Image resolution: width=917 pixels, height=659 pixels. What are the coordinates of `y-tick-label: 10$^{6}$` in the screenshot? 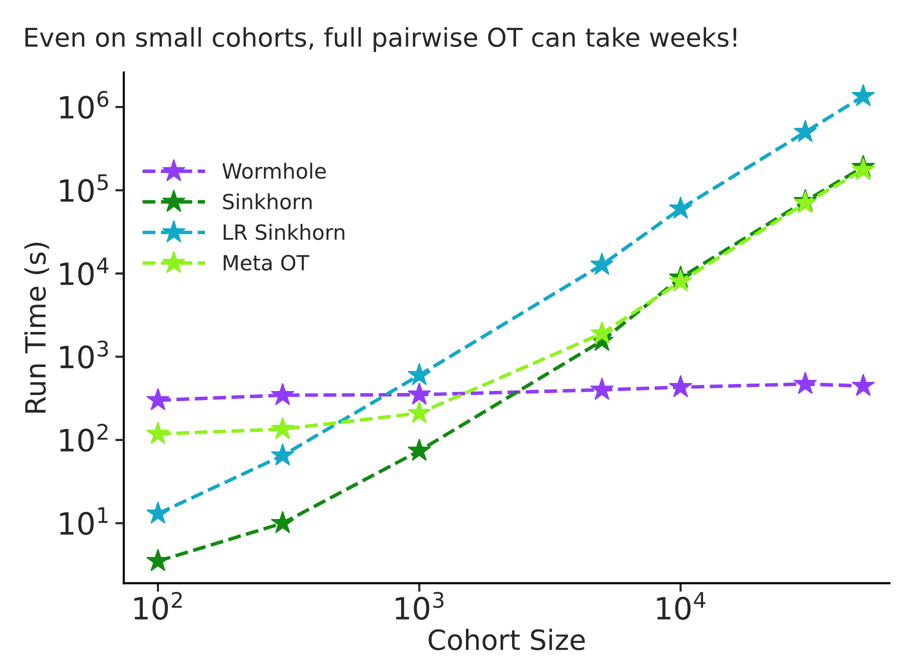 It's located at (84, 104).